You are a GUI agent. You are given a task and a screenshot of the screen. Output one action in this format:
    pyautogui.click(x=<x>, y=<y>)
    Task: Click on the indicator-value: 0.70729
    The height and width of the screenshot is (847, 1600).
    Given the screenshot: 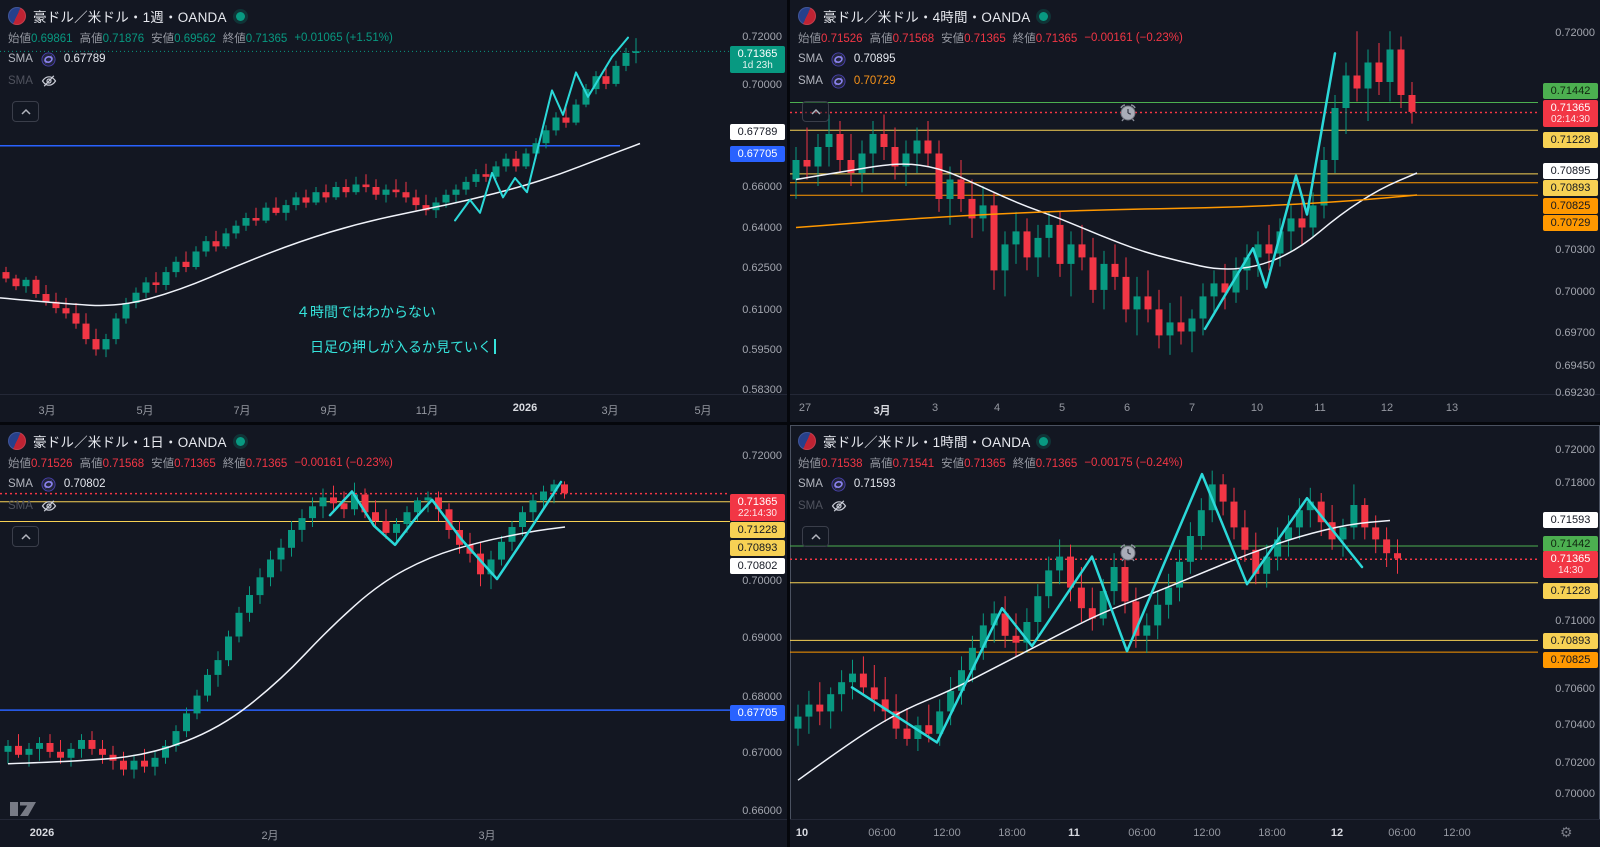 What is the action you would take?
    pyautogui.click(x=874, y=81)
    